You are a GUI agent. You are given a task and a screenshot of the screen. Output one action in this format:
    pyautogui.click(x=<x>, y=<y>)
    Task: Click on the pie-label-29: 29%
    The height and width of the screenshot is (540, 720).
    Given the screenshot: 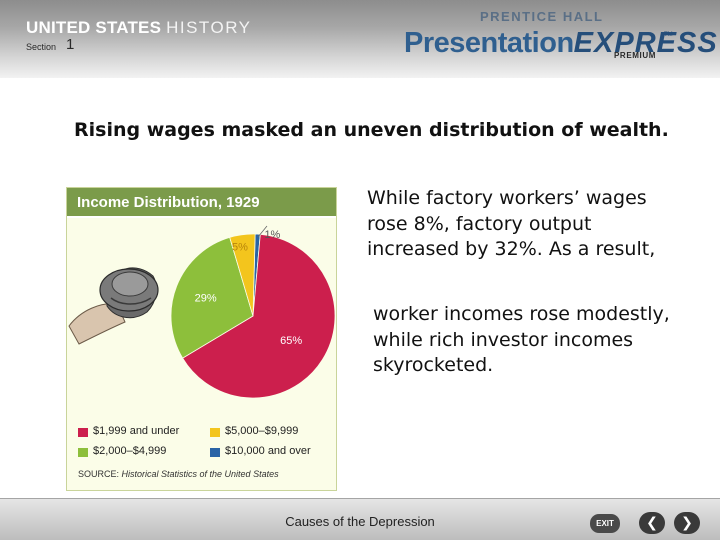 What is the action you would take?
    pyautogui.click(x=206, y=299)
    